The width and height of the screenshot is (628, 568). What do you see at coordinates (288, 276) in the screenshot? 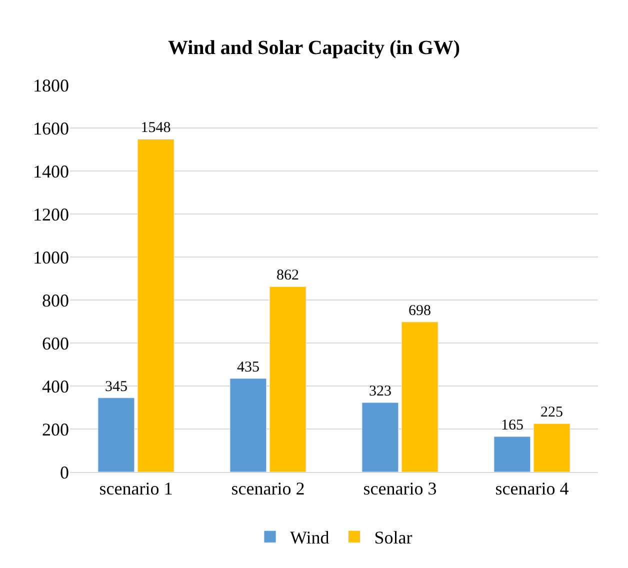
I see `data-label: 862` at bounding box center [288, 276].